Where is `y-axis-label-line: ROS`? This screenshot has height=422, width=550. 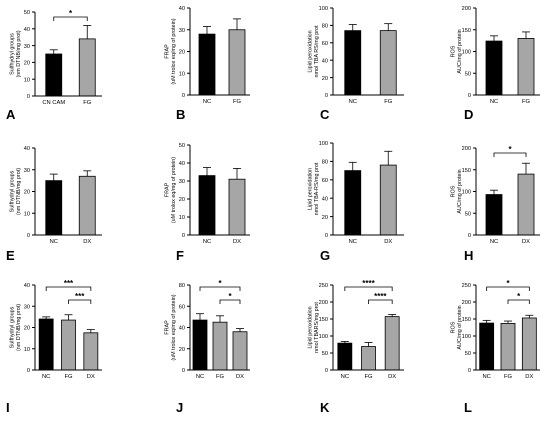 y-axis-label-line: ROS is located at coordinates (454, 327).